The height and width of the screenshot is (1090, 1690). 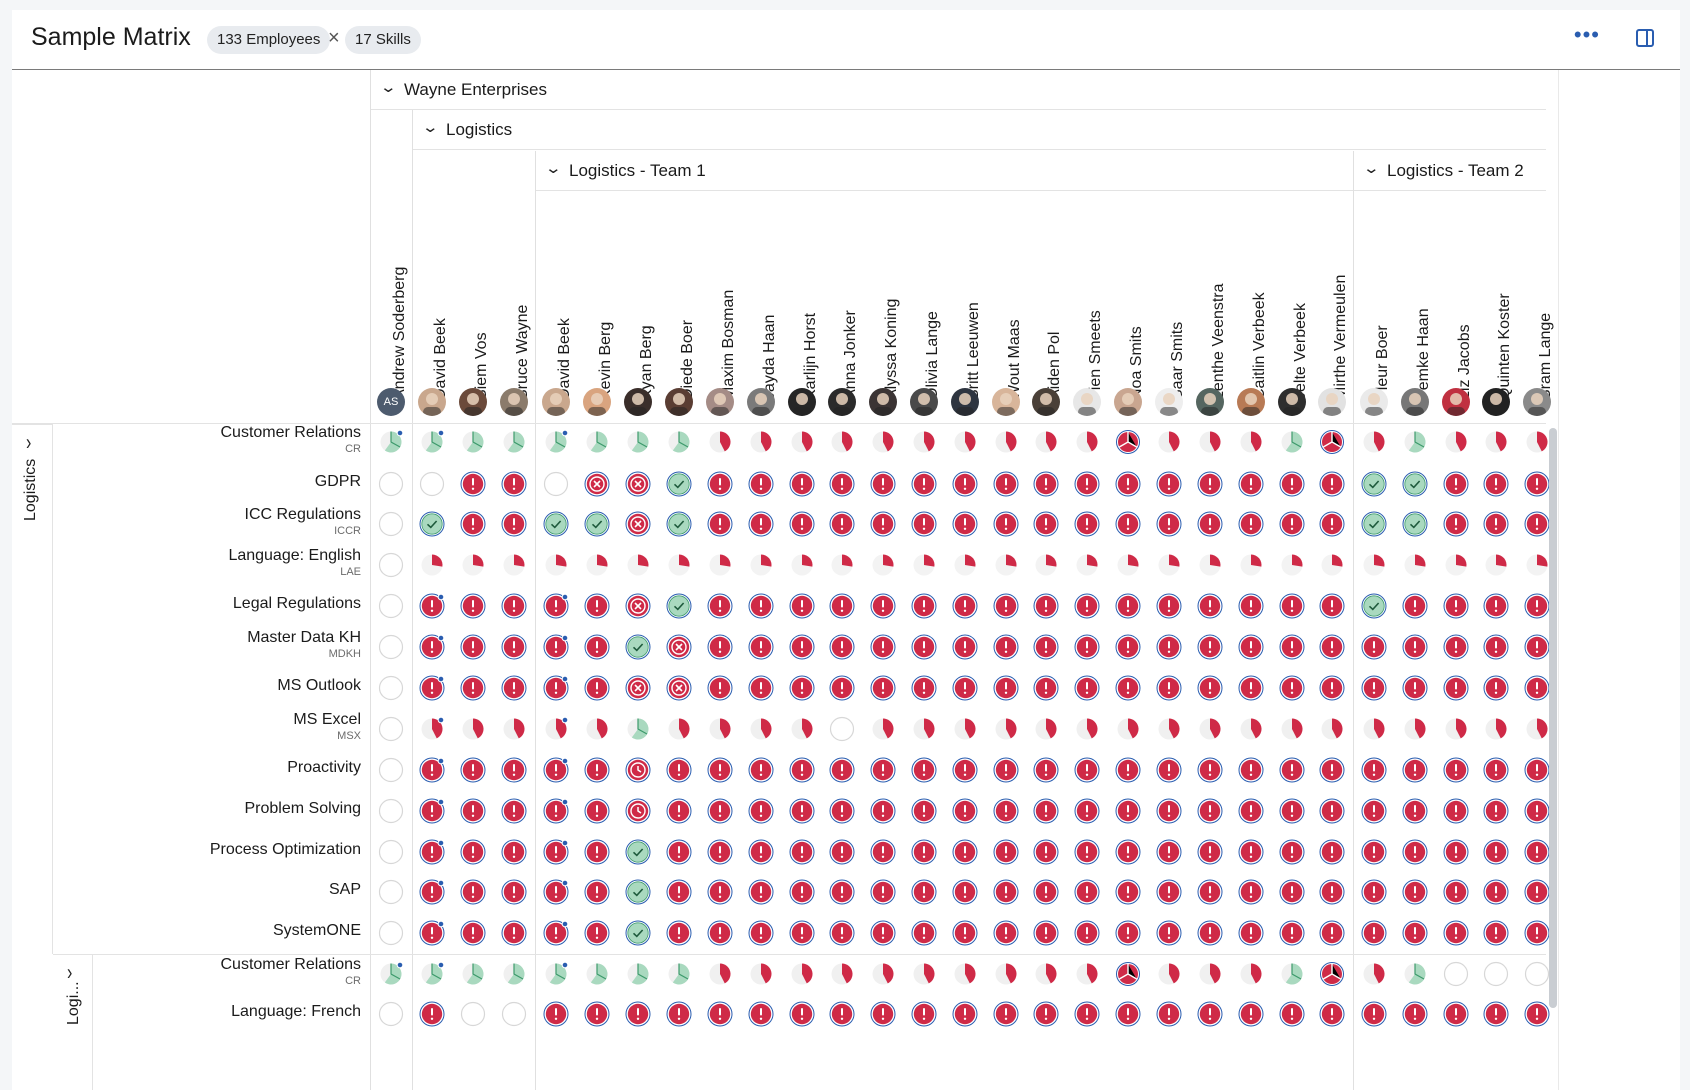 What do you see at coordinates (217, 521) in the screenshot?
I see `skill-row-label: ICC Regulations ICCR` at bounding box center [217, 521].